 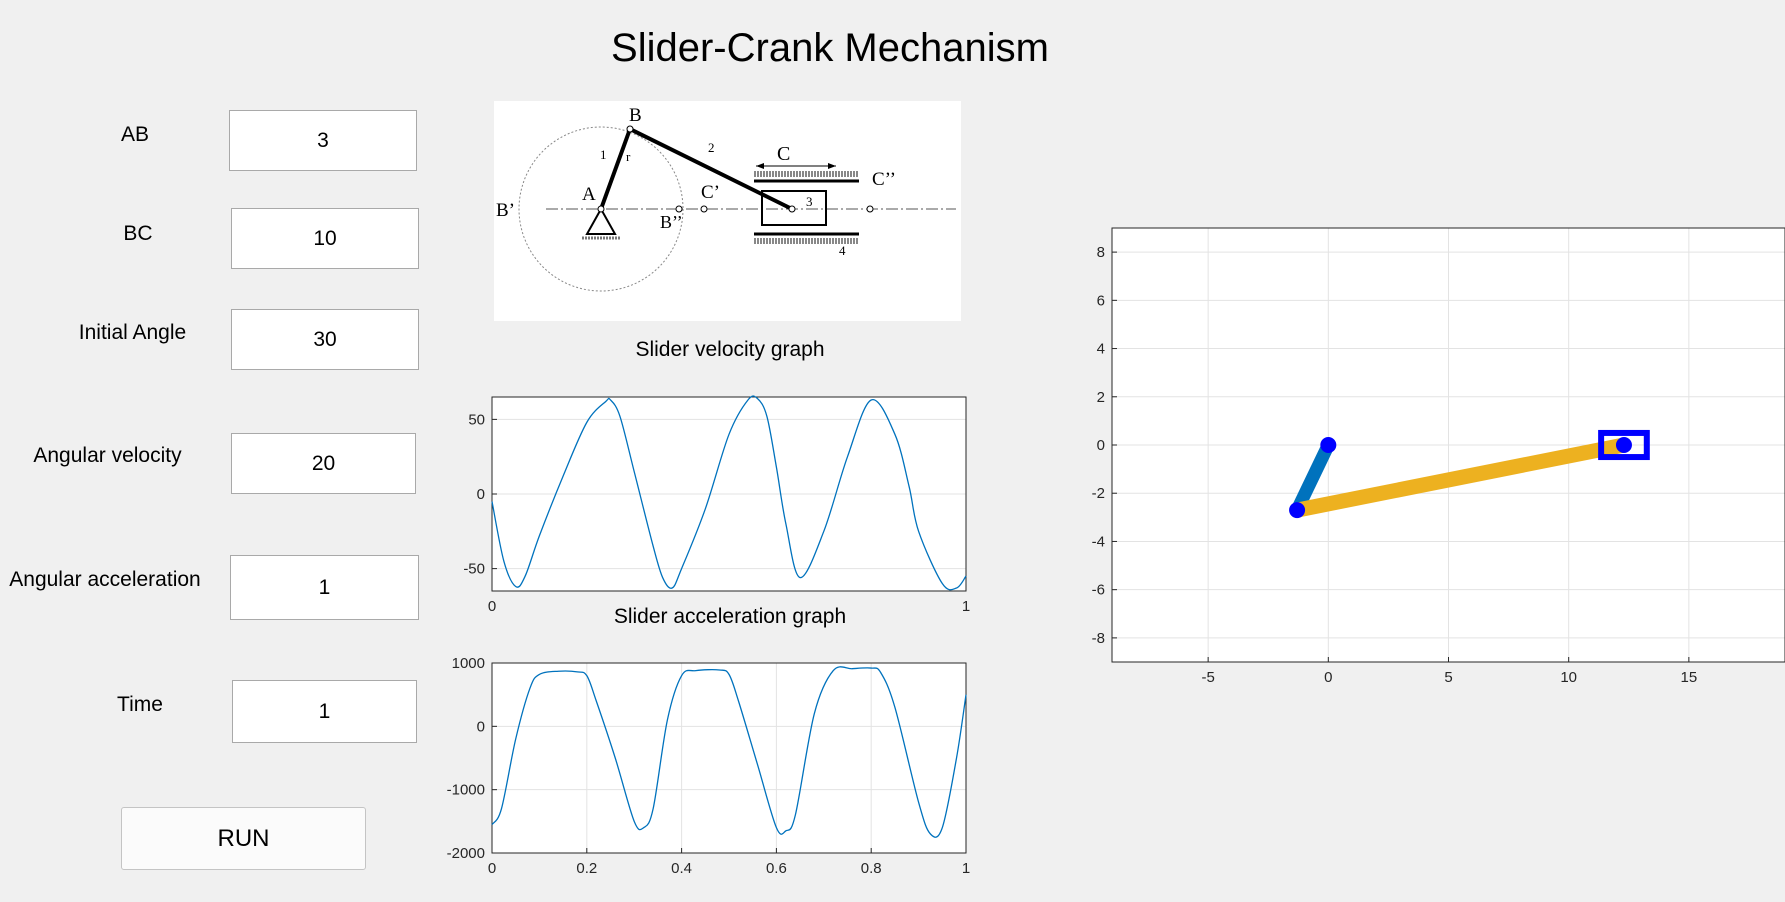 I want to click on initial-angle-field: 30, so click(x=325, y=339).